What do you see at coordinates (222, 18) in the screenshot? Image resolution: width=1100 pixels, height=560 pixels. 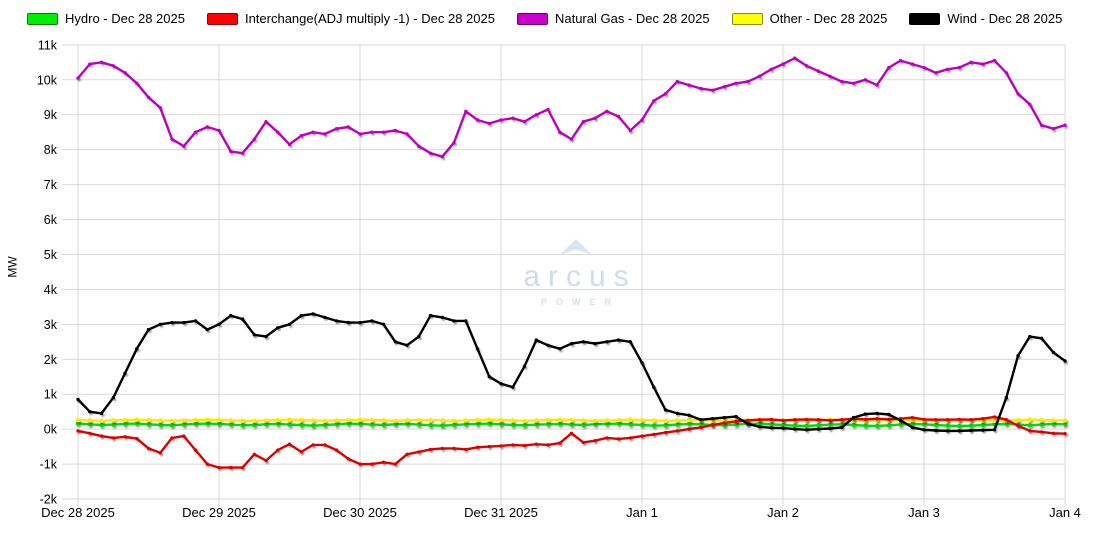 I see `legend-swatch-interchange` at bounding box center [222, 18].